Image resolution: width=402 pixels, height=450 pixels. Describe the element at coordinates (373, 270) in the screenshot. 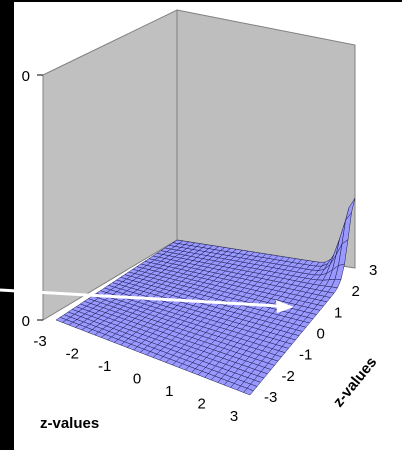

I see `y-tick-label: 3` at that location.